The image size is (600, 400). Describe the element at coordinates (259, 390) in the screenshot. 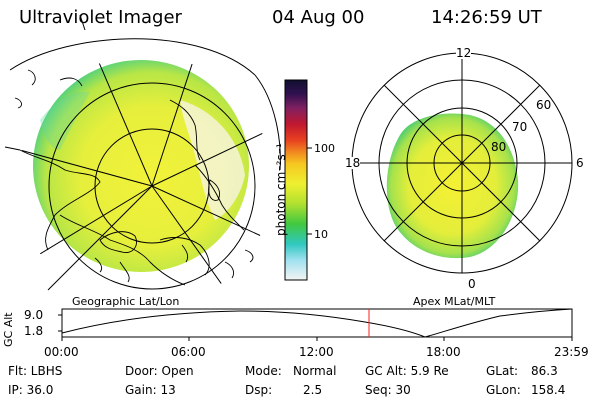

I see `dsp-label: Dsp:` at that location.